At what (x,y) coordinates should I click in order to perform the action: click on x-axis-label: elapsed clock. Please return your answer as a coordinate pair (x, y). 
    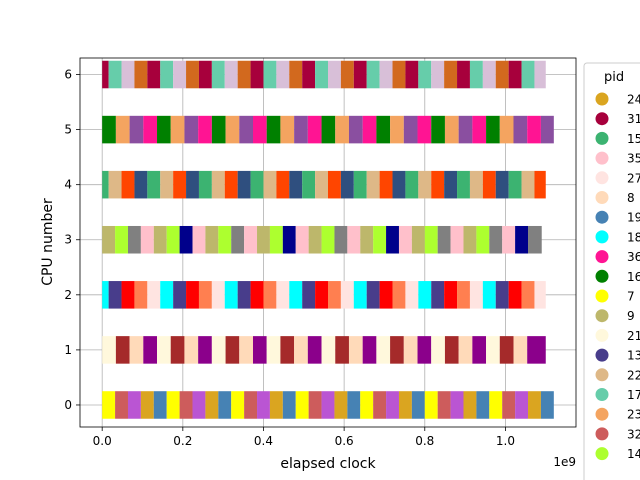
    Looking at the image, I should click on (328, 464).